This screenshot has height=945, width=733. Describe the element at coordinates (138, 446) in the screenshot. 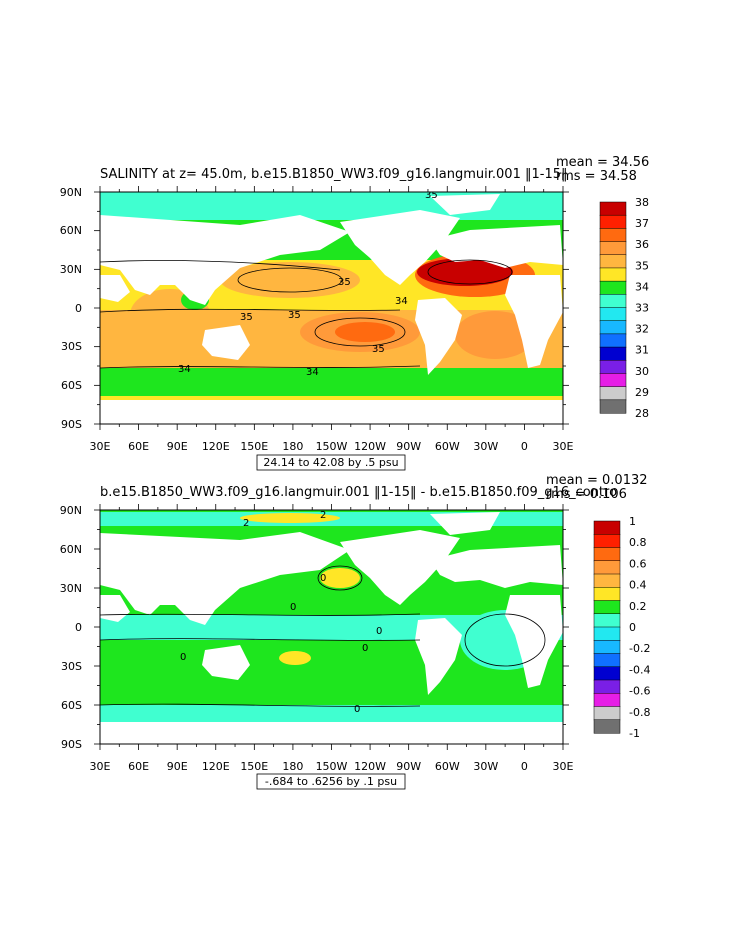

I see `lon-label: 60E` at that location.